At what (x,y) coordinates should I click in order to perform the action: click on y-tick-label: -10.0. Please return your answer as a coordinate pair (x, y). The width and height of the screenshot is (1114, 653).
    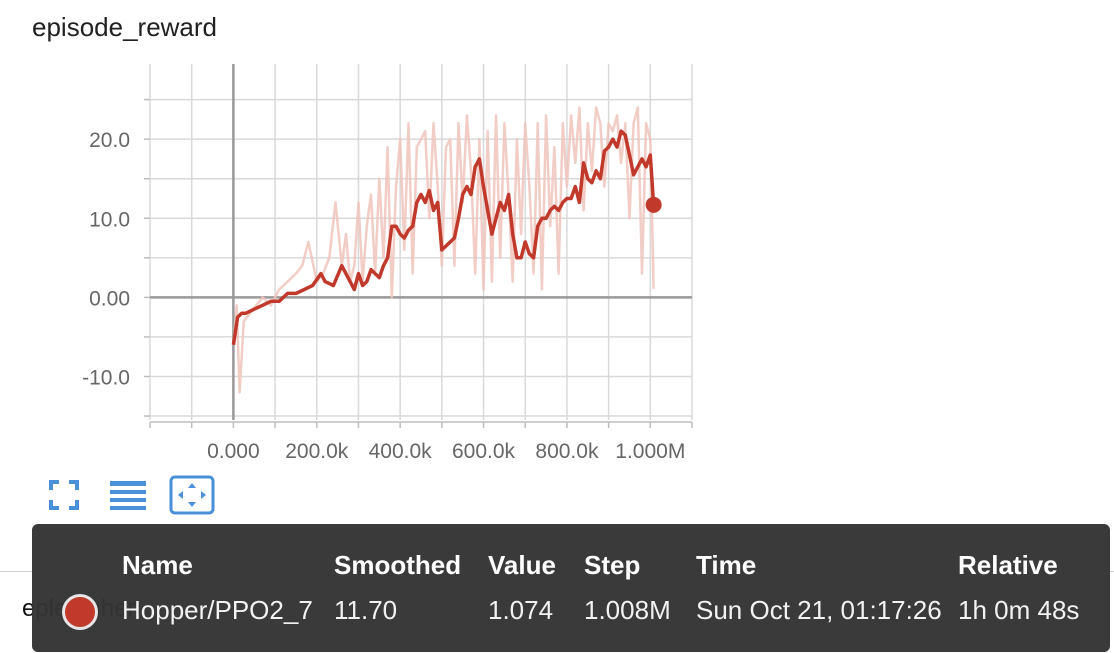
    Looking at the image, I should click on (106, 377).